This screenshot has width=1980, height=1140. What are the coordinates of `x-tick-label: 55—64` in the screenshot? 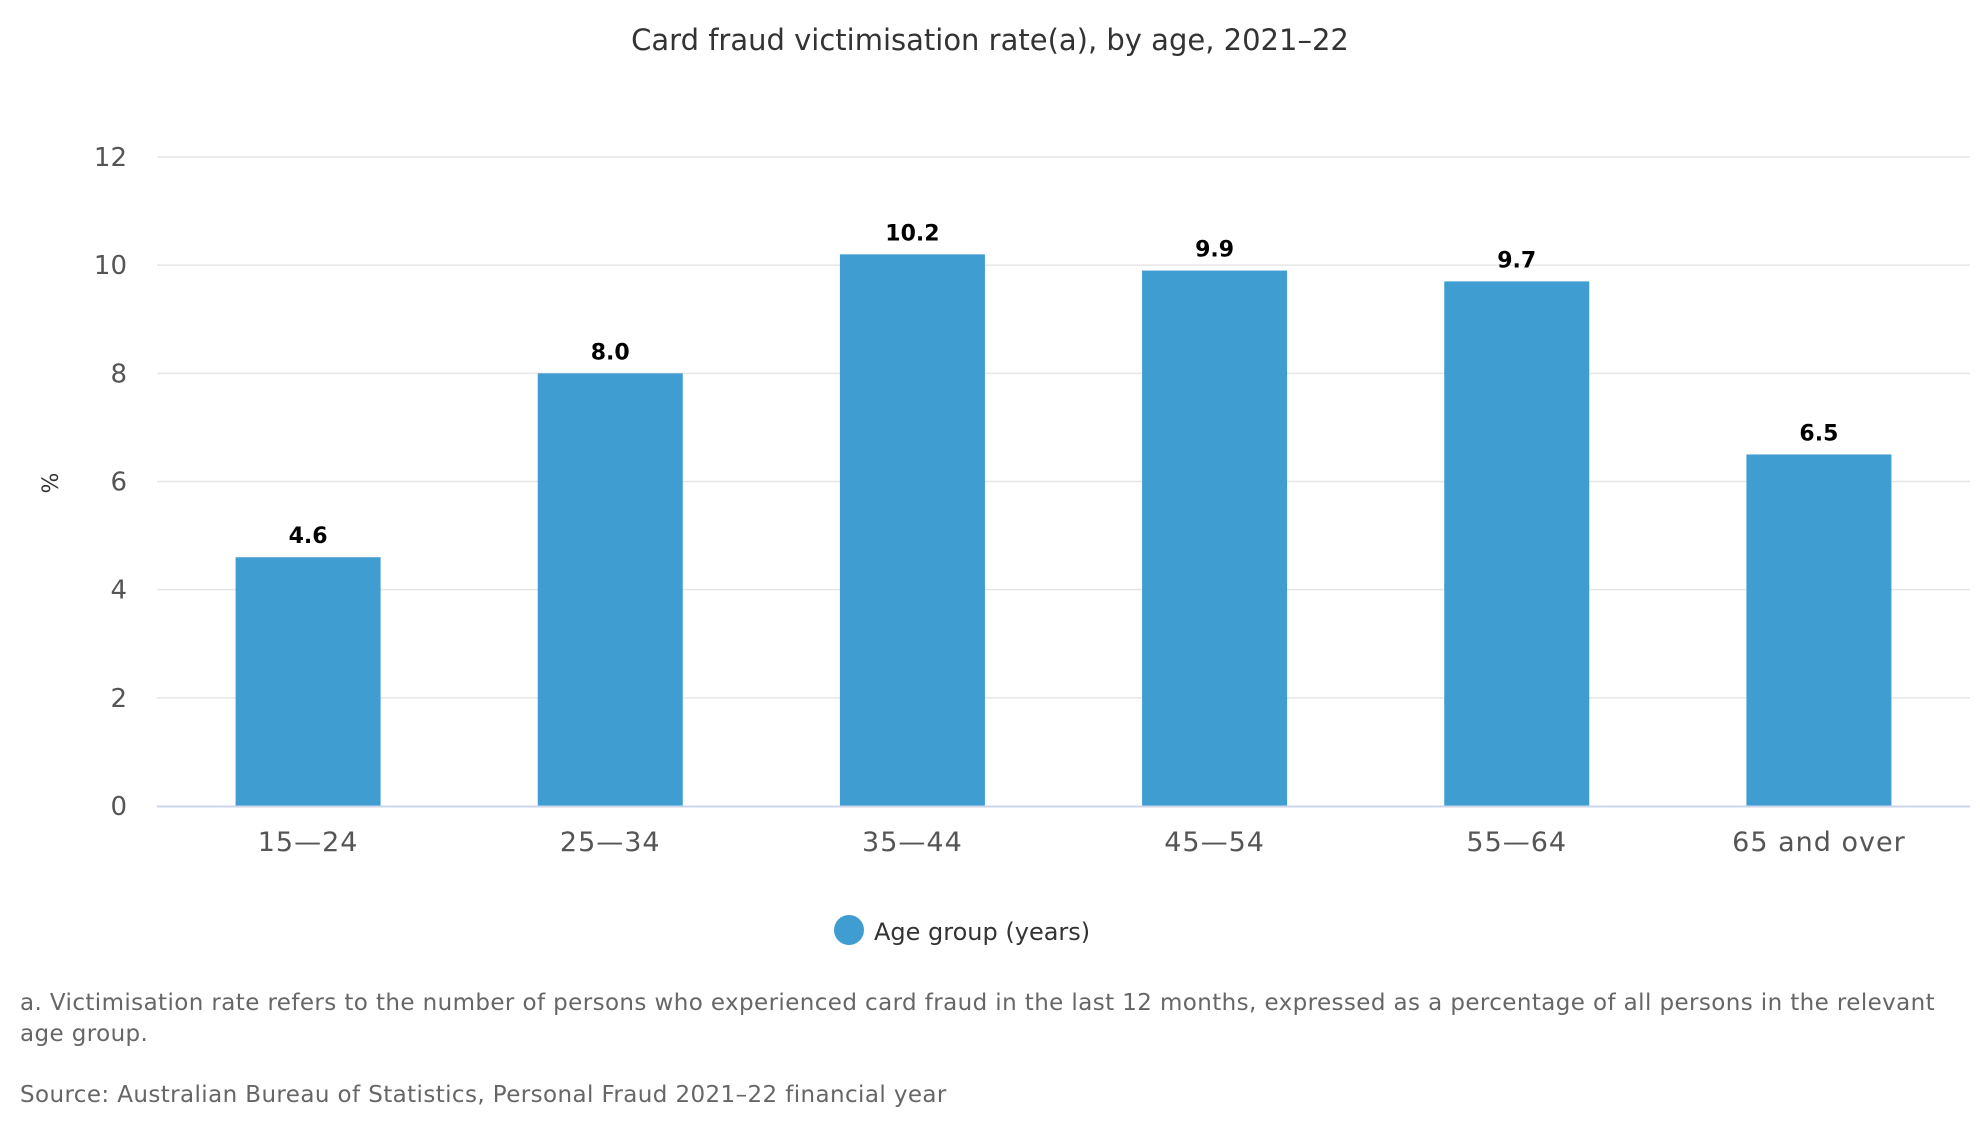 It's located at (1516, 842).